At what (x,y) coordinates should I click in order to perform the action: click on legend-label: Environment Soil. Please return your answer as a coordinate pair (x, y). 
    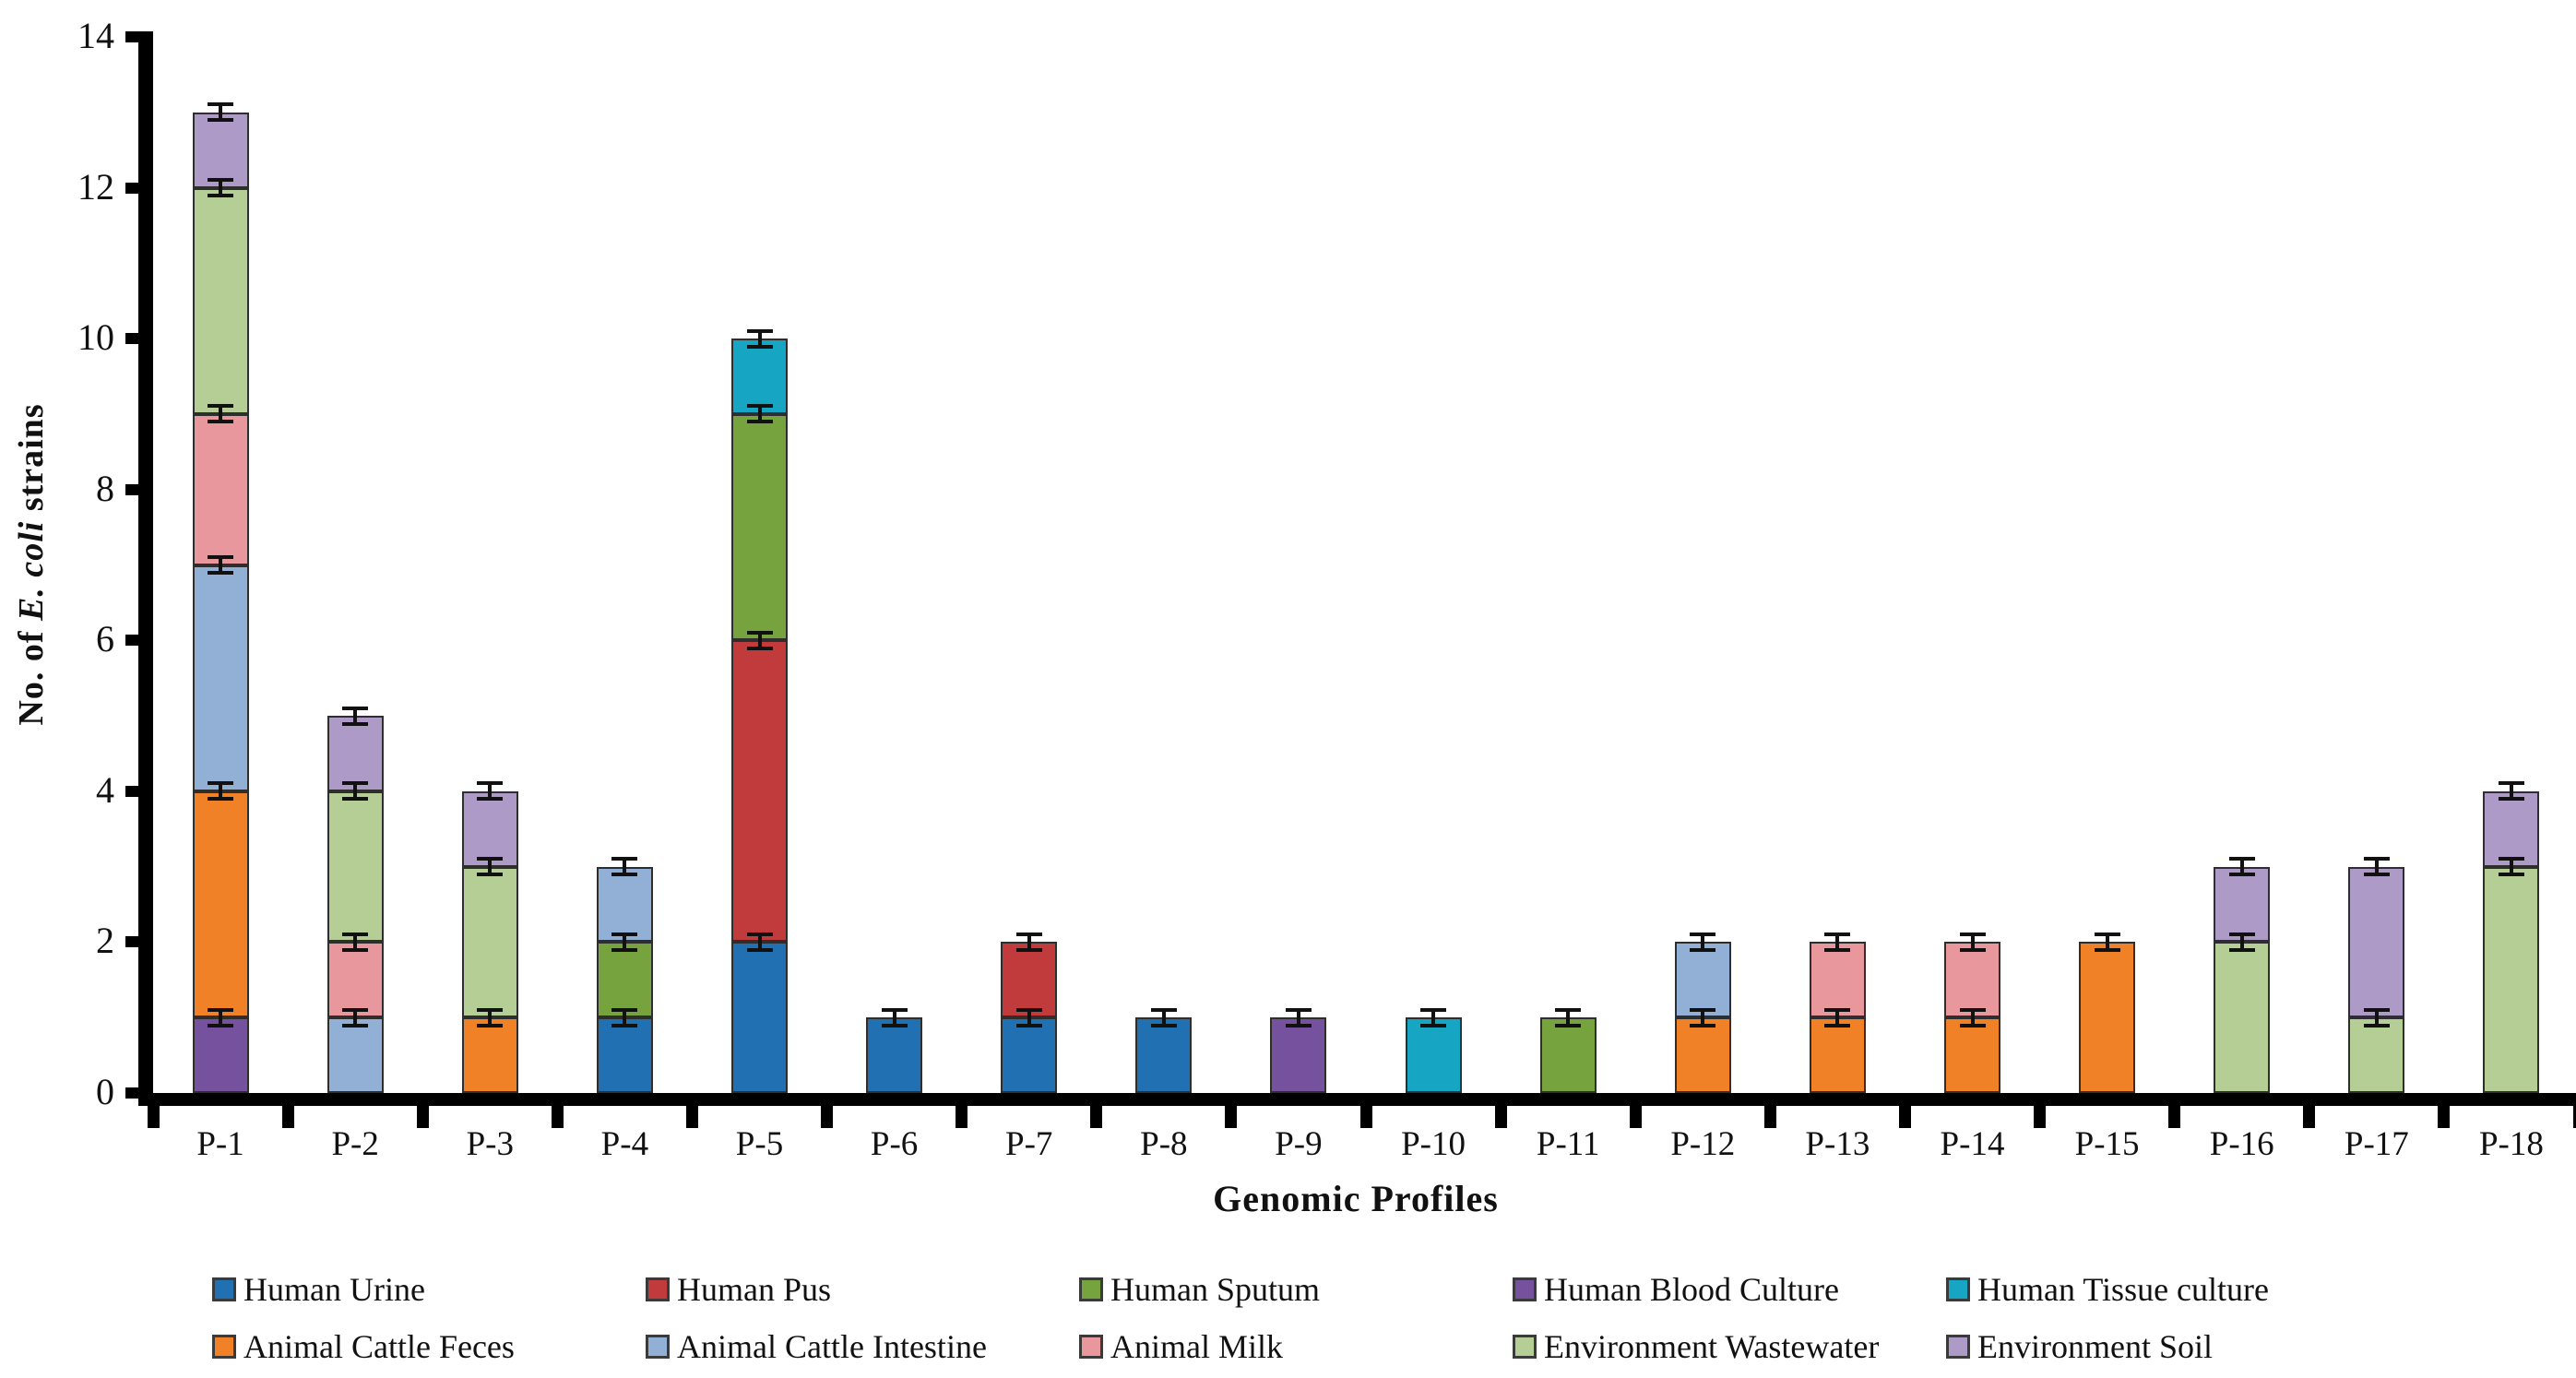
    Looking at the image, I should click on (2095, 1346).